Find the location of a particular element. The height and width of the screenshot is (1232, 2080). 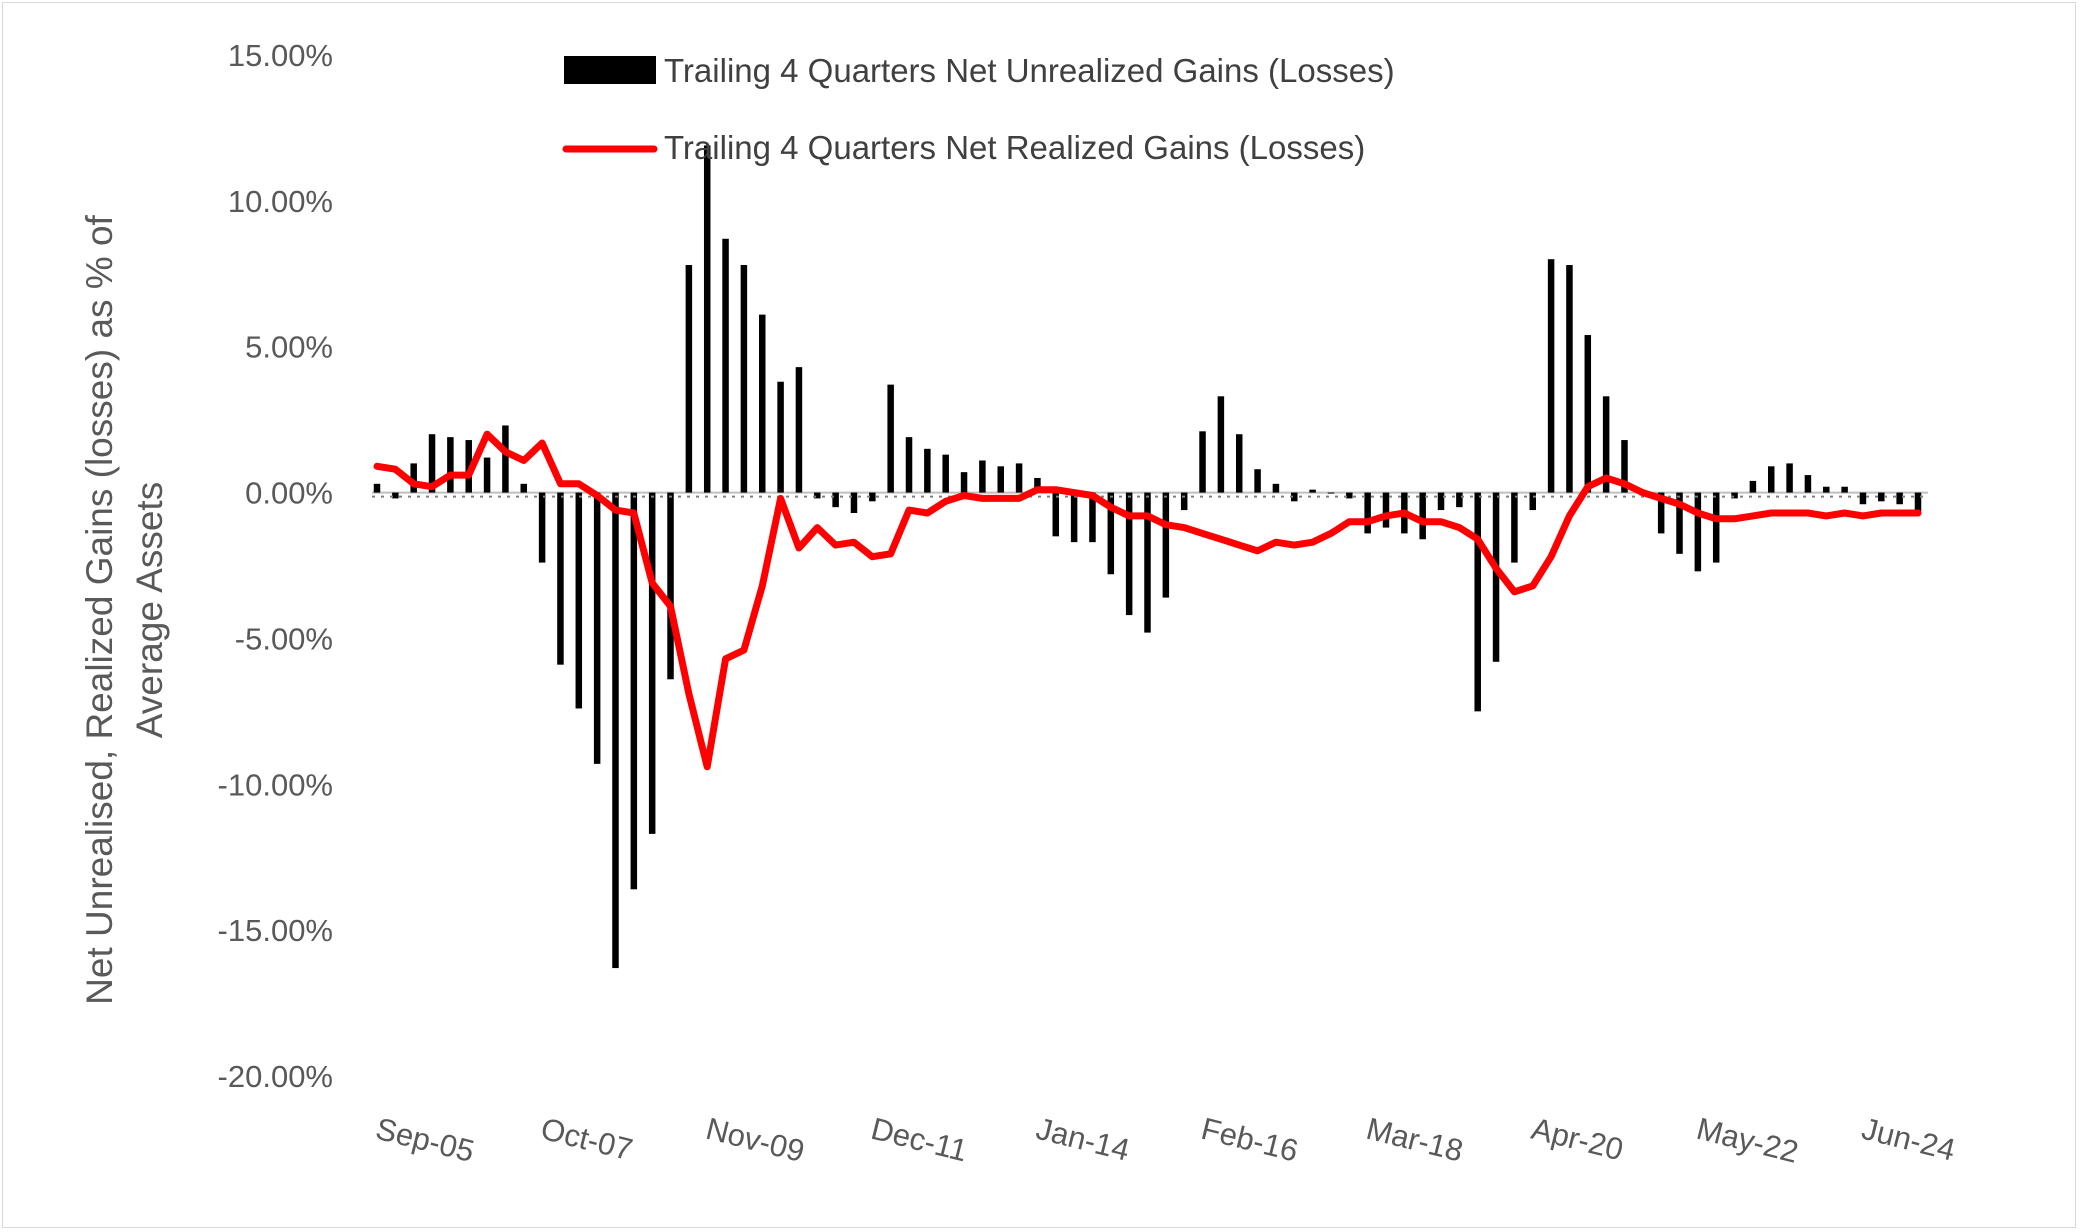

x-tick-label: Dec-11 is located at coordinates (919, 1140).